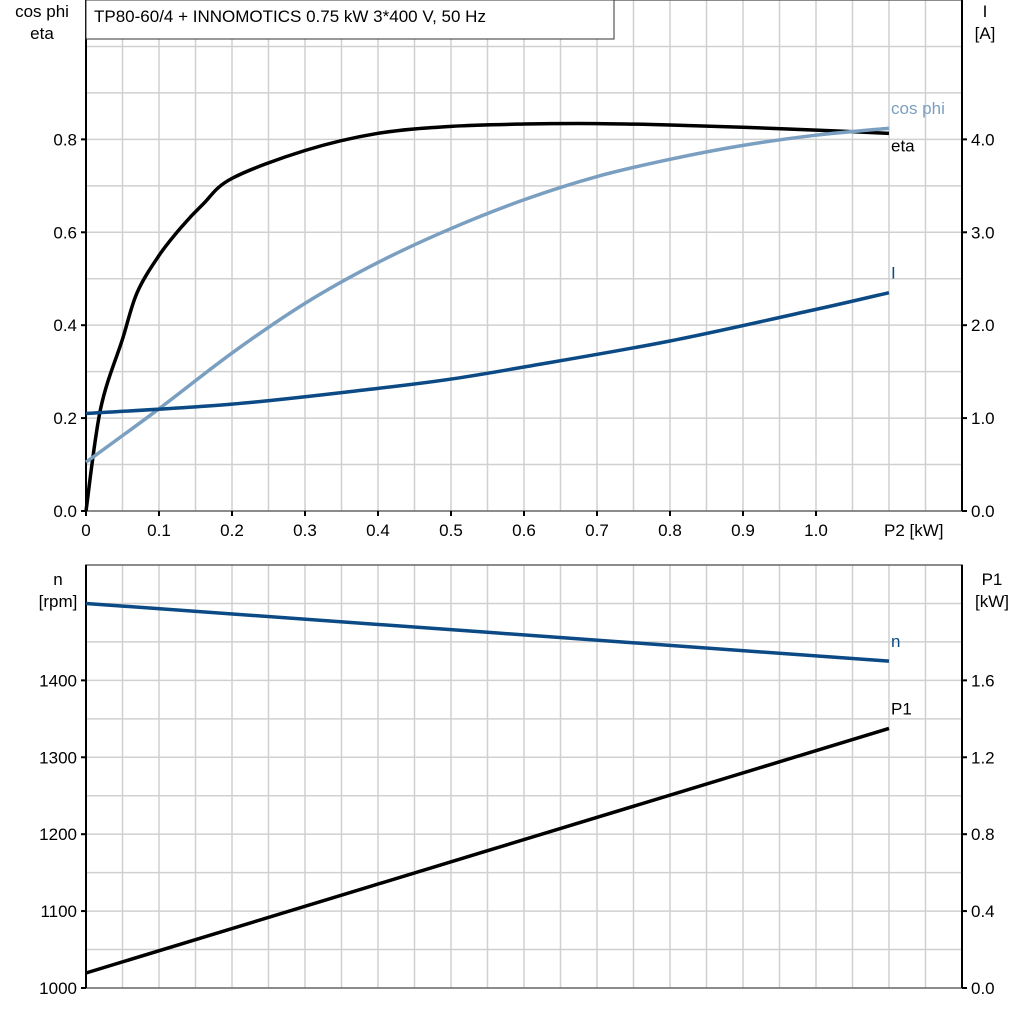 Image resolution: width=1024 pixels, height=1024 pixels. Describe the element at coordinates (65, 418) in the screenshot. I see `y-left-tick-label: 0.2` at that location.